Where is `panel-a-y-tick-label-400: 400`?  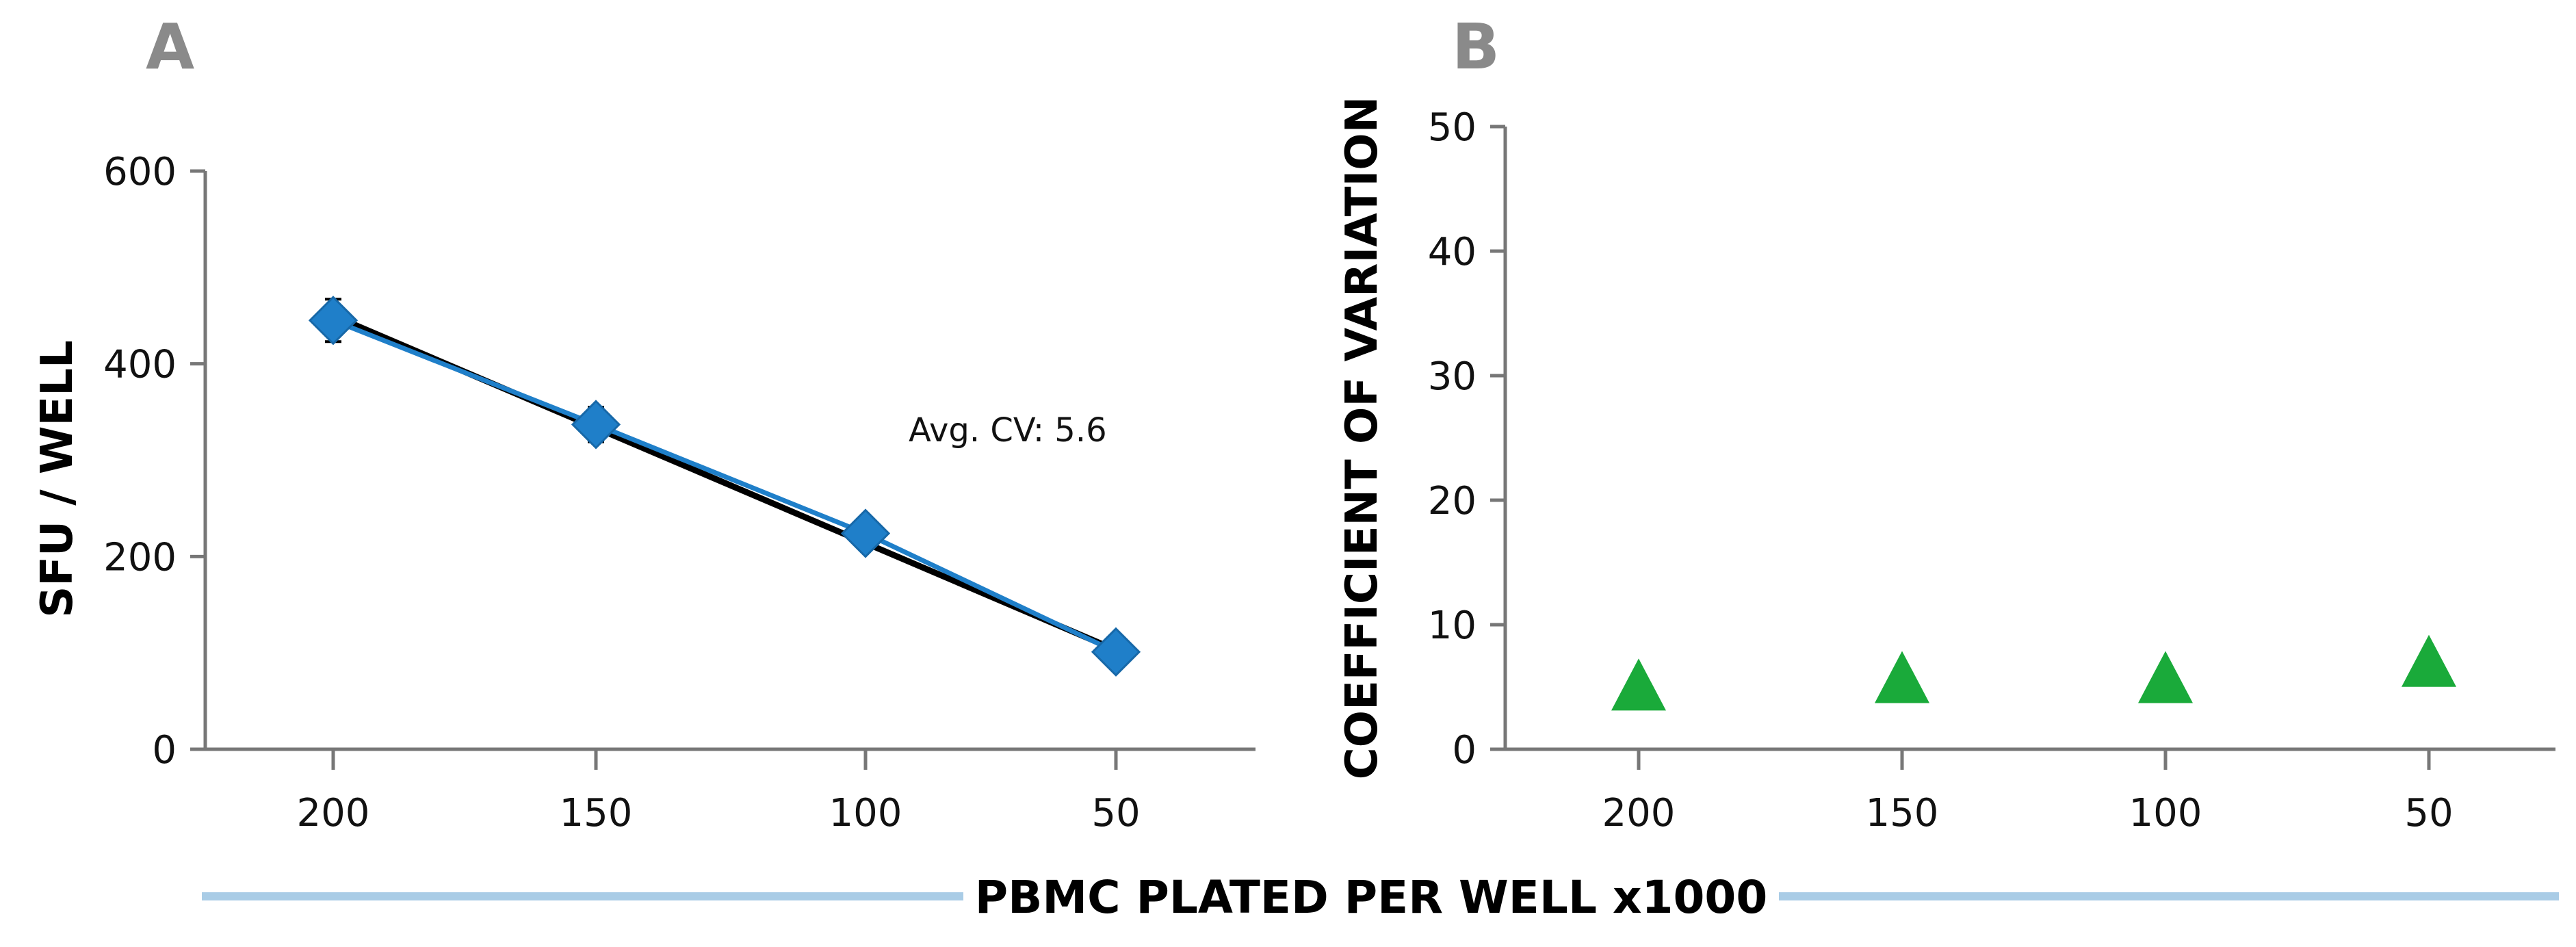 panel-a-y-tick-label-400: 400 is located at coordinates (140, 365).